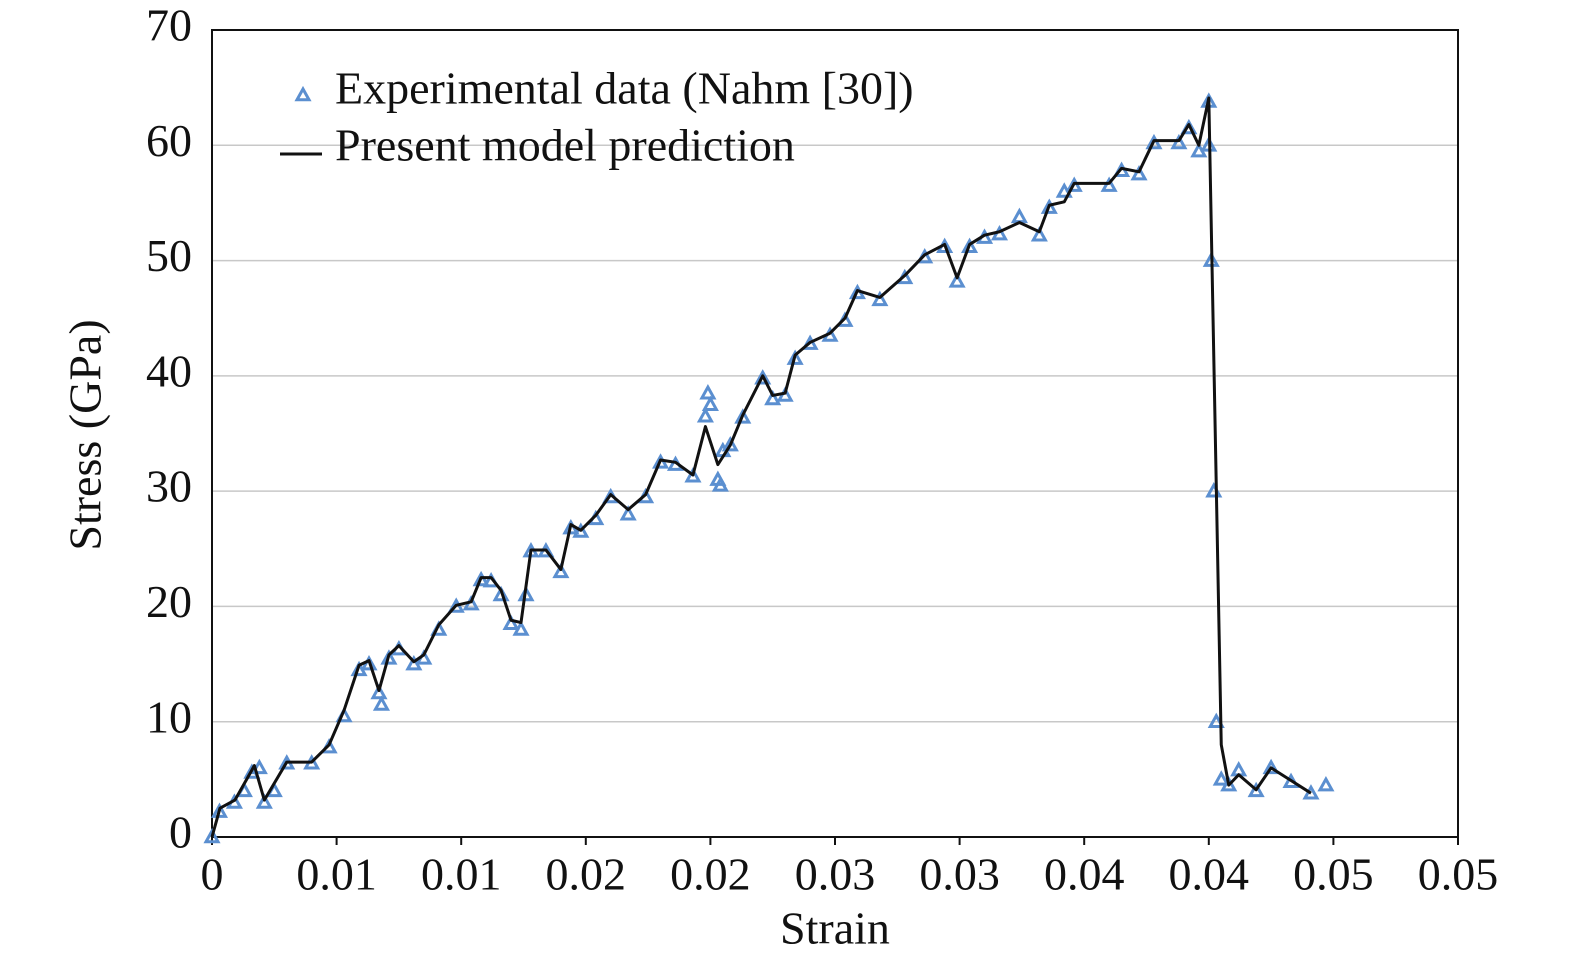 The image size is (1575, 974). I want to click on legend-label: Present model prediction, so click(565, 145).